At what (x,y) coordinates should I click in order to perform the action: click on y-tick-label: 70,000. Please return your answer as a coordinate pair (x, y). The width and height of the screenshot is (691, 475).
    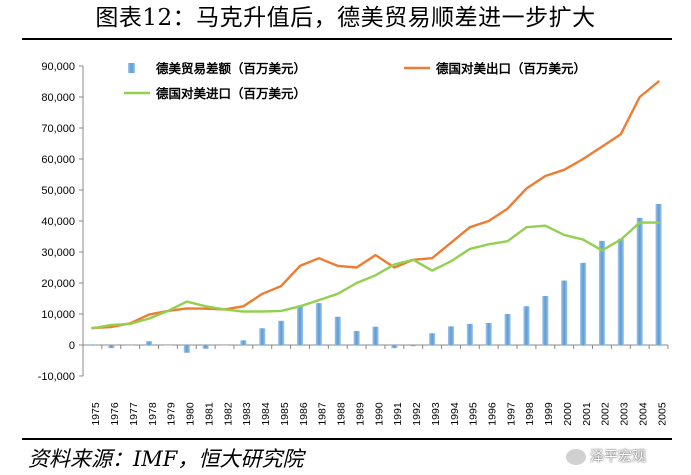
    Looking at the image, I should click on (58, 129).